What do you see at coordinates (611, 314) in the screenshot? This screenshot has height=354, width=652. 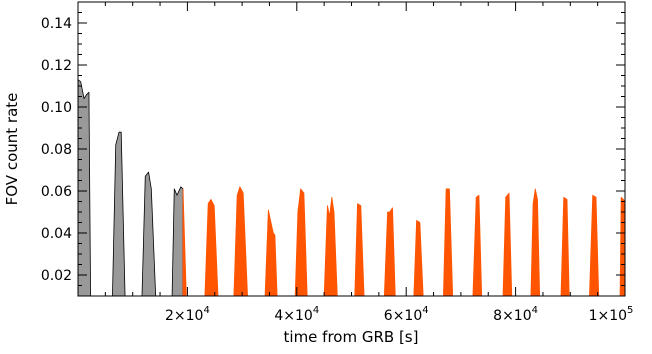 I see `x-tick-label: 1×10⁵` at bounding box center [611, 314].